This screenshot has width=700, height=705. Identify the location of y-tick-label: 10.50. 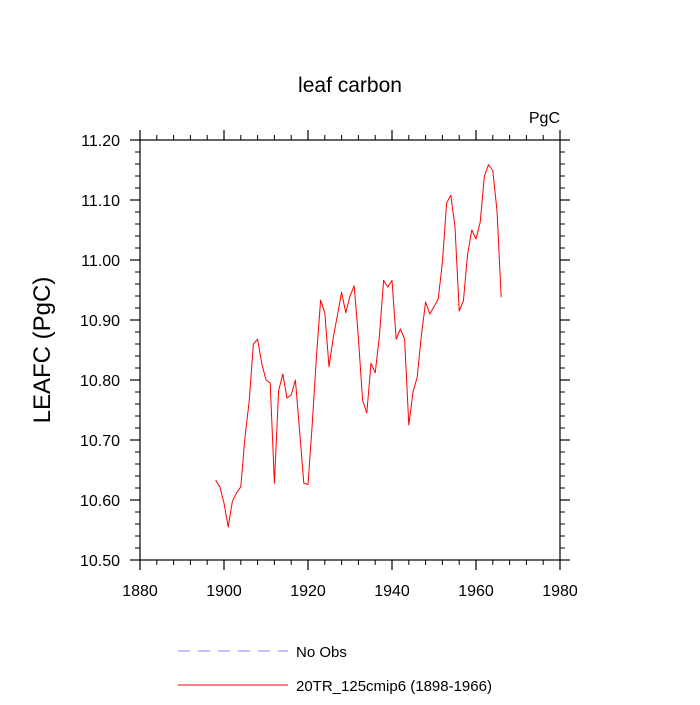
(100, 561).